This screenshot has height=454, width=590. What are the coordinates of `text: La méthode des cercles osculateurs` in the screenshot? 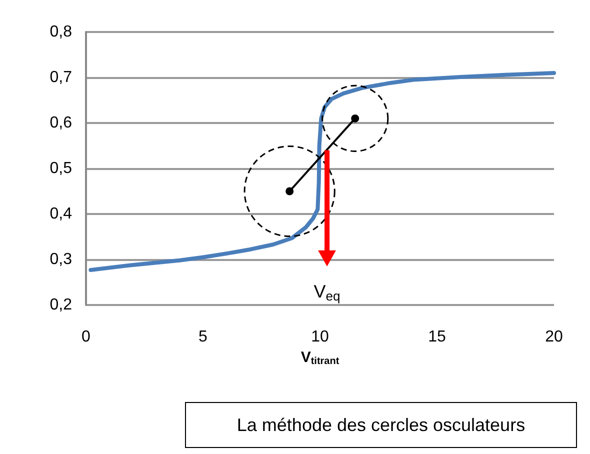 It's located at (381, 425).